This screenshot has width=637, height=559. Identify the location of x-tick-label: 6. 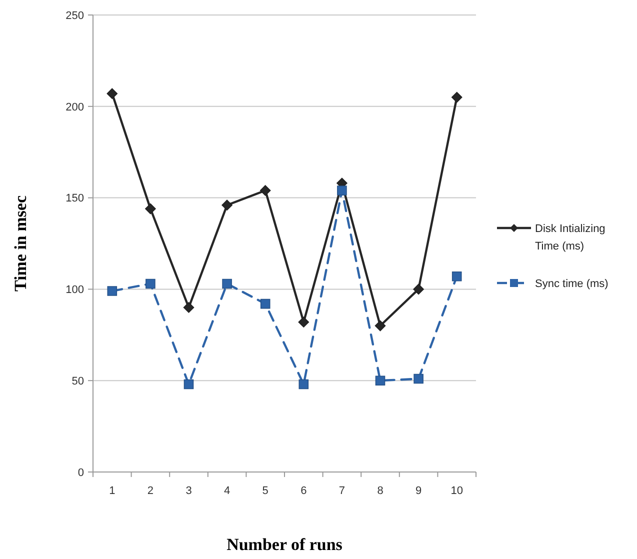
(303, 491).